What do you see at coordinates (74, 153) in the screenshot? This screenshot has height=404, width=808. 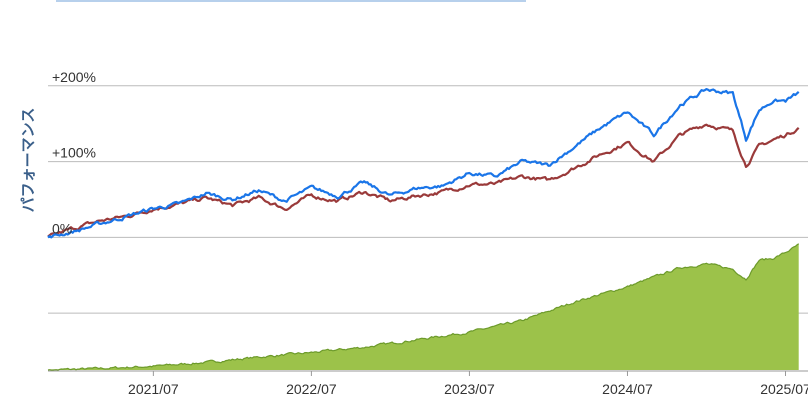 I see `y-tick-label: +100%` at bounding box center [74, 153].